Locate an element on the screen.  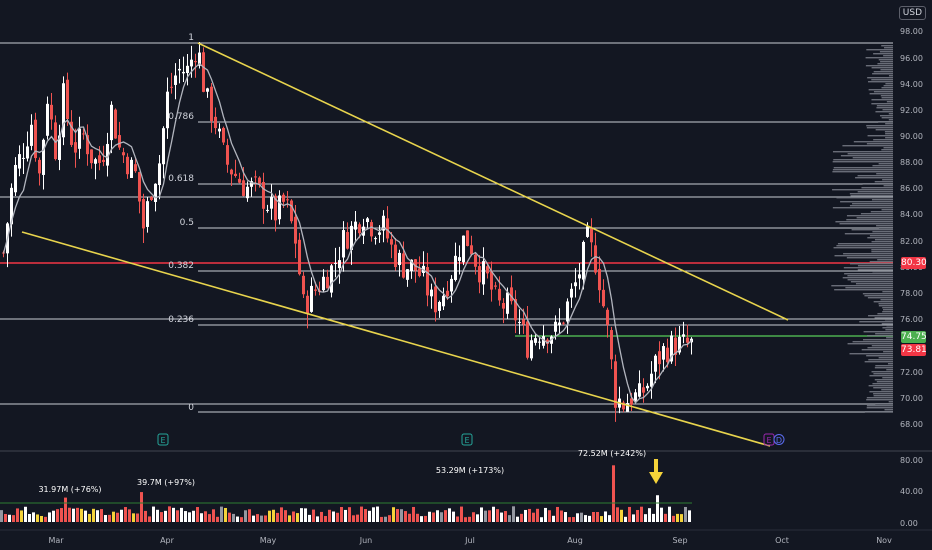
time-axis-label: Oct is located at coordinates (782, 540).